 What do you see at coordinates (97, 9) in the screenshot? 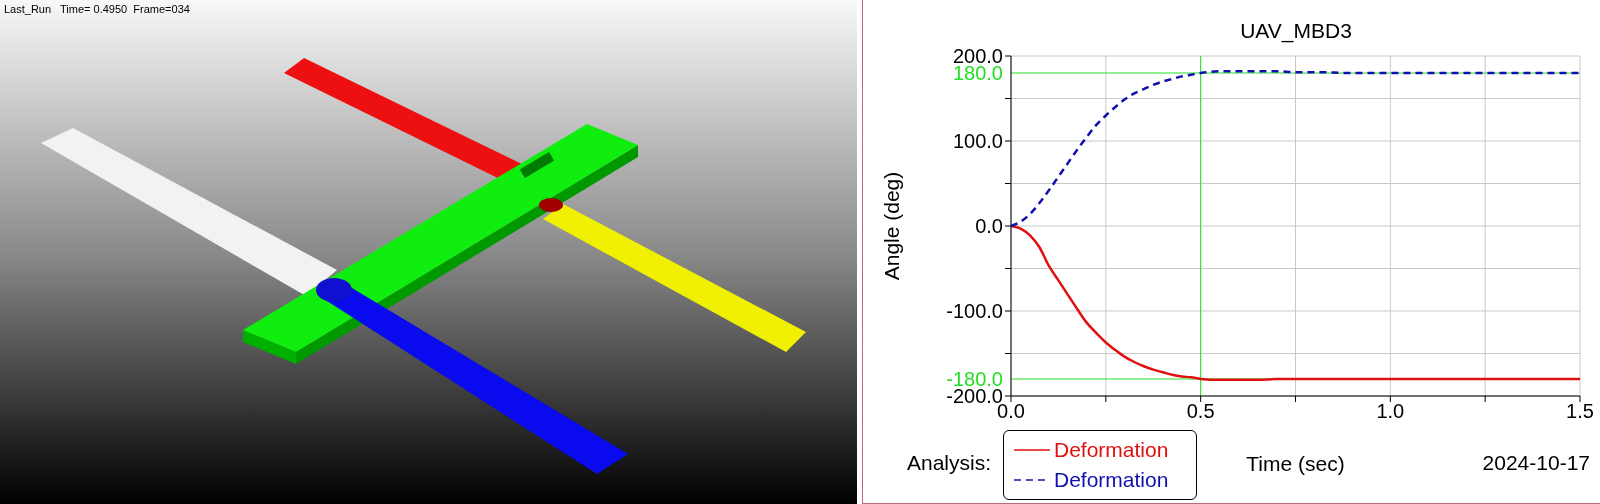
I see `text: Last_Run Time= 0.4950 Frame=034` at bounding box center [97, 9].